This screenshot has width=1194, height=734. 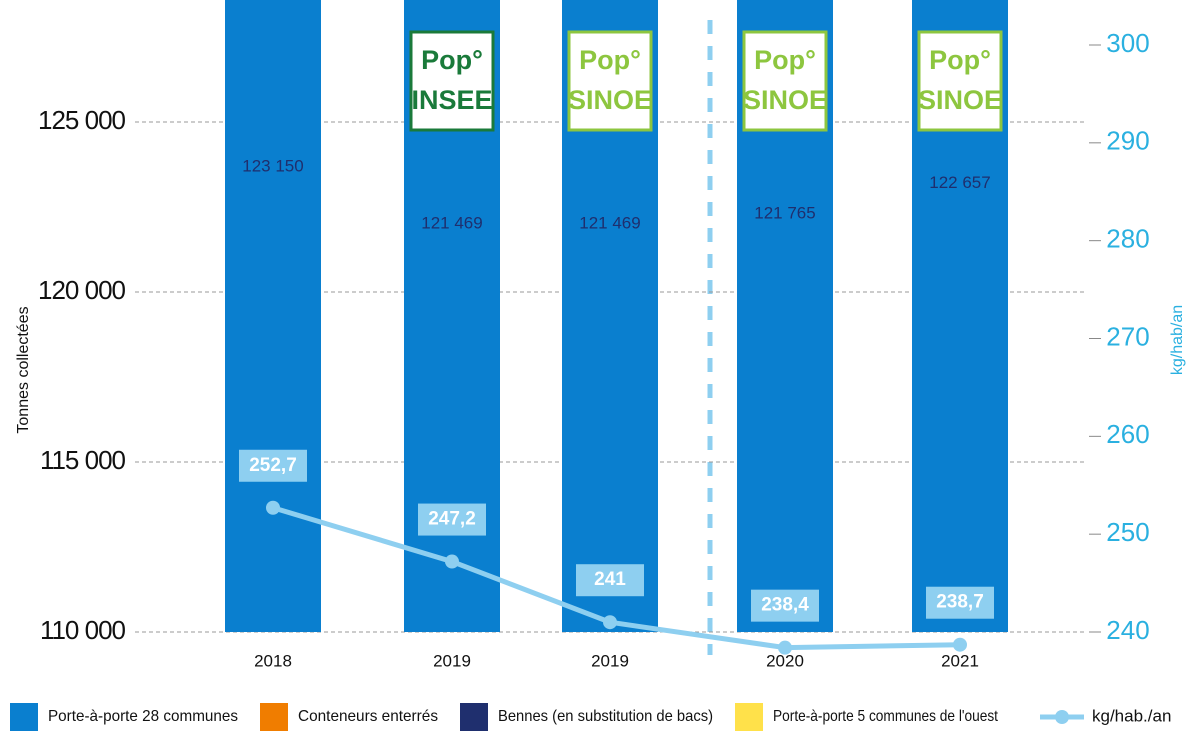 What do you see at coordinates (785, 660) in the screenshot?
I see `x-tick-label: 2020` at bounding box center [785, 660].